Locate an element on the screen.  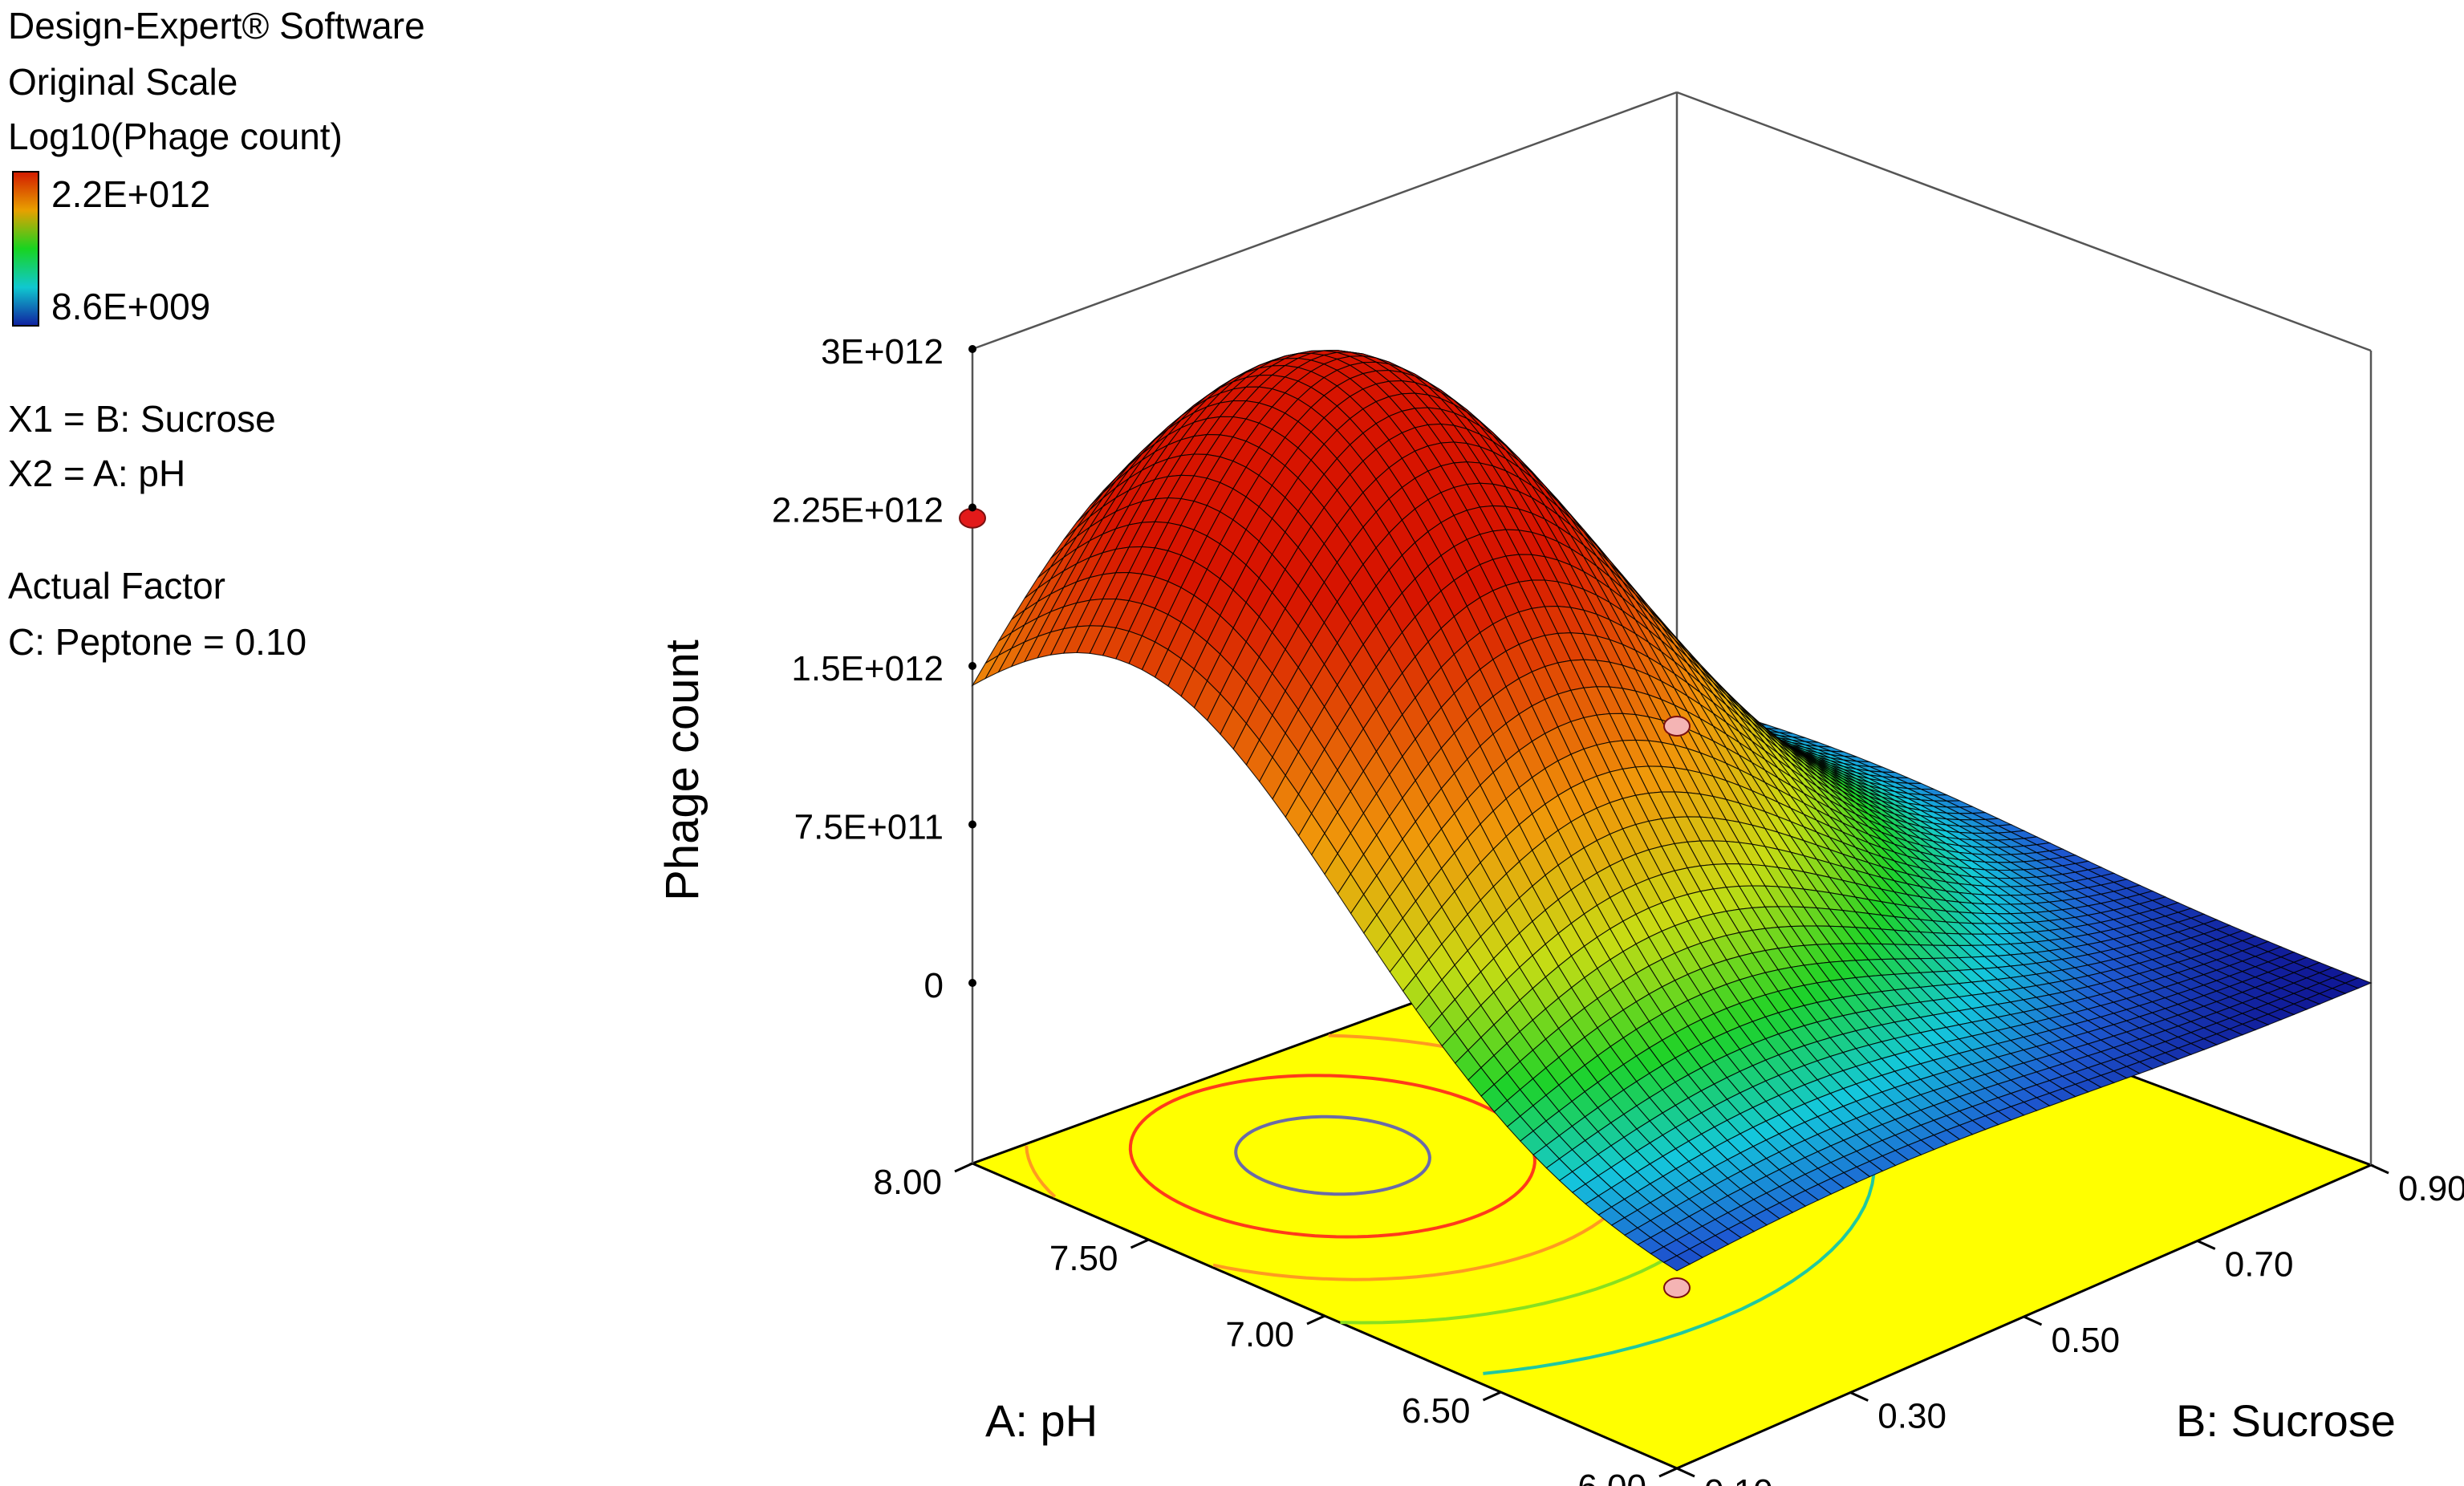
legend-colorbar is located at coordinates (25, 249).